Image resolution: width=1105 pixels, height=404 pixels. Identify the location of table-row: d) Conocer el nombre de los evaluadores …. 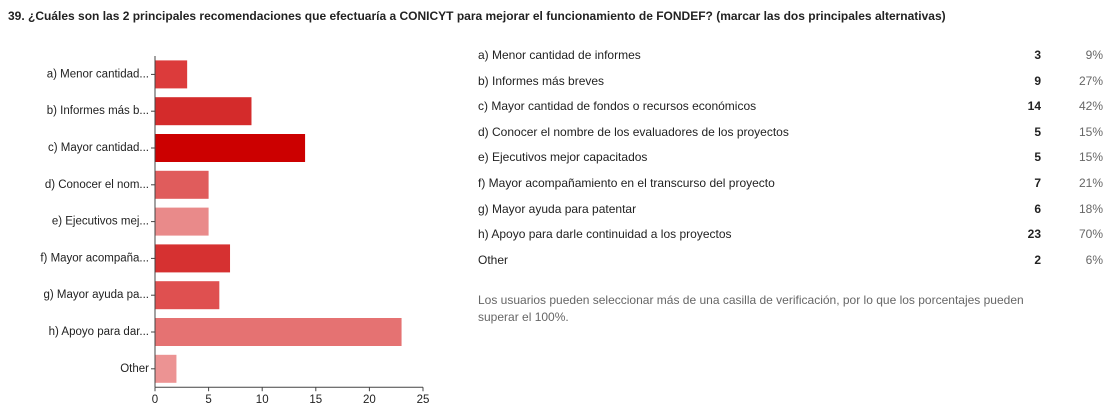
(790, 135).